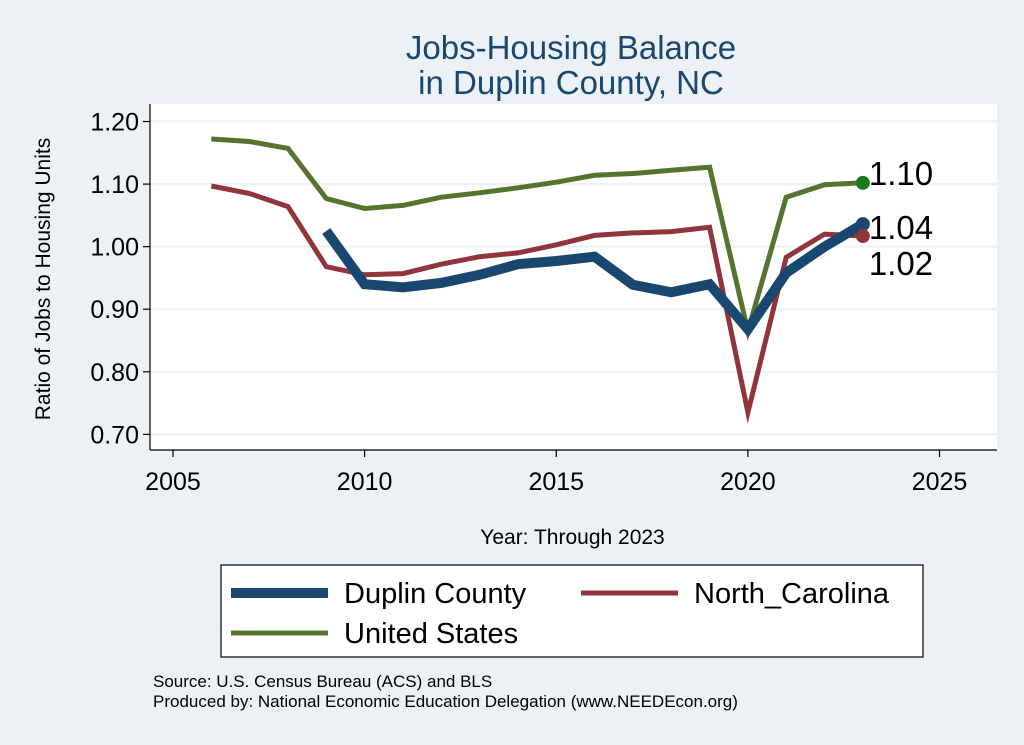  Describe the element at coordinates (114, 435) in the screenshot. I see `y-tick-label: 0.70` at that location.